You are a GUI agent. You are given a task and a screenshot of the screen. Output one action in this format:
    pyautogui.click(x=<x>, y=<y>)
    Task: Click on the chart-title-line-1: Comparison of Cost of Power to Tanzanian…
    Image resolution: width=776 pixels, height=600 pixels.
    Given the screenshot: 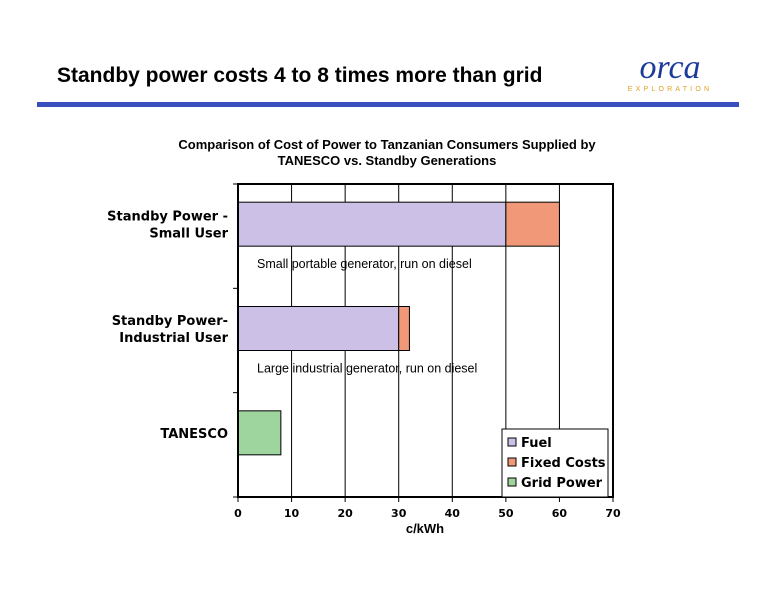 What is the action you would take?
    pyautogui.click(x=387, y=144)
    